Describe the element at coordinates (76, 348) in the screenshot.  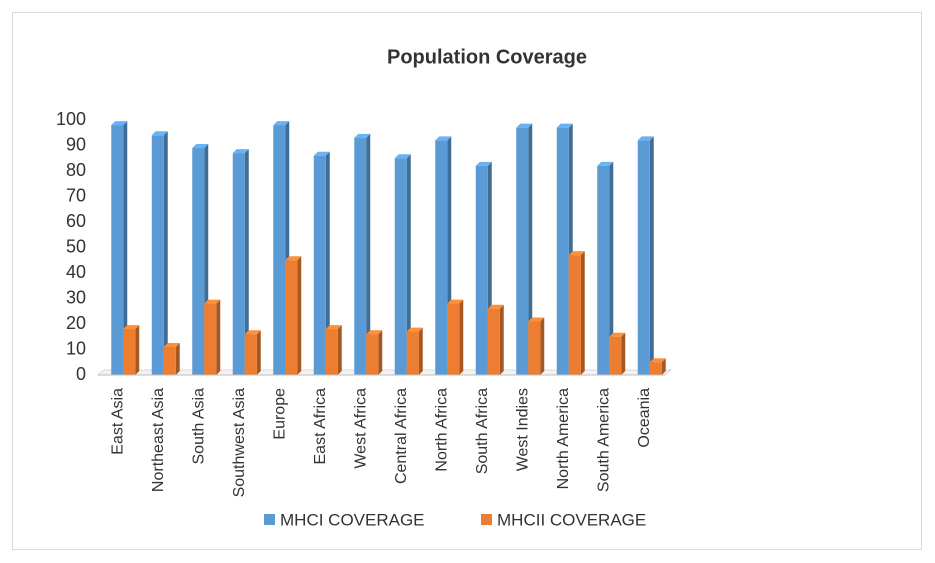
I see `y-tick-label: 10` at that location.